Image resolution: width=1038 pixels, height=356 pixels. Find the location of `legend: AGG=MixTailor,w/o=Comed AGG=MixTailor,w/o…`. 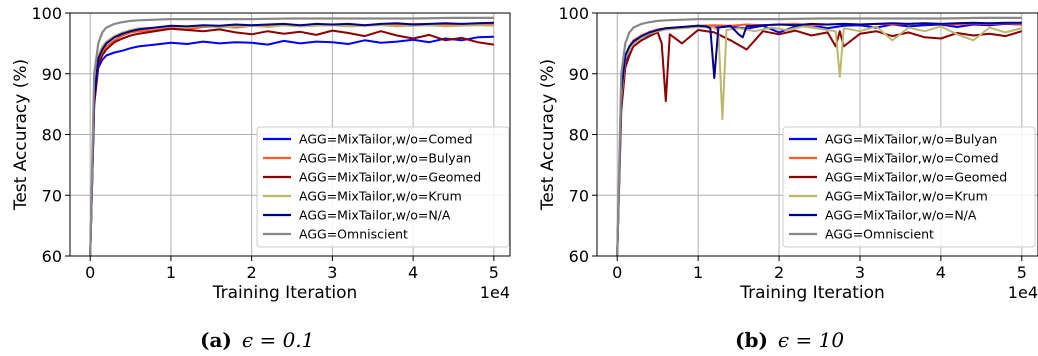

legend: AGG=MixTailor,w/o=Comed AGG=MixTailor,w/o… is located at coordinates (383, 187).